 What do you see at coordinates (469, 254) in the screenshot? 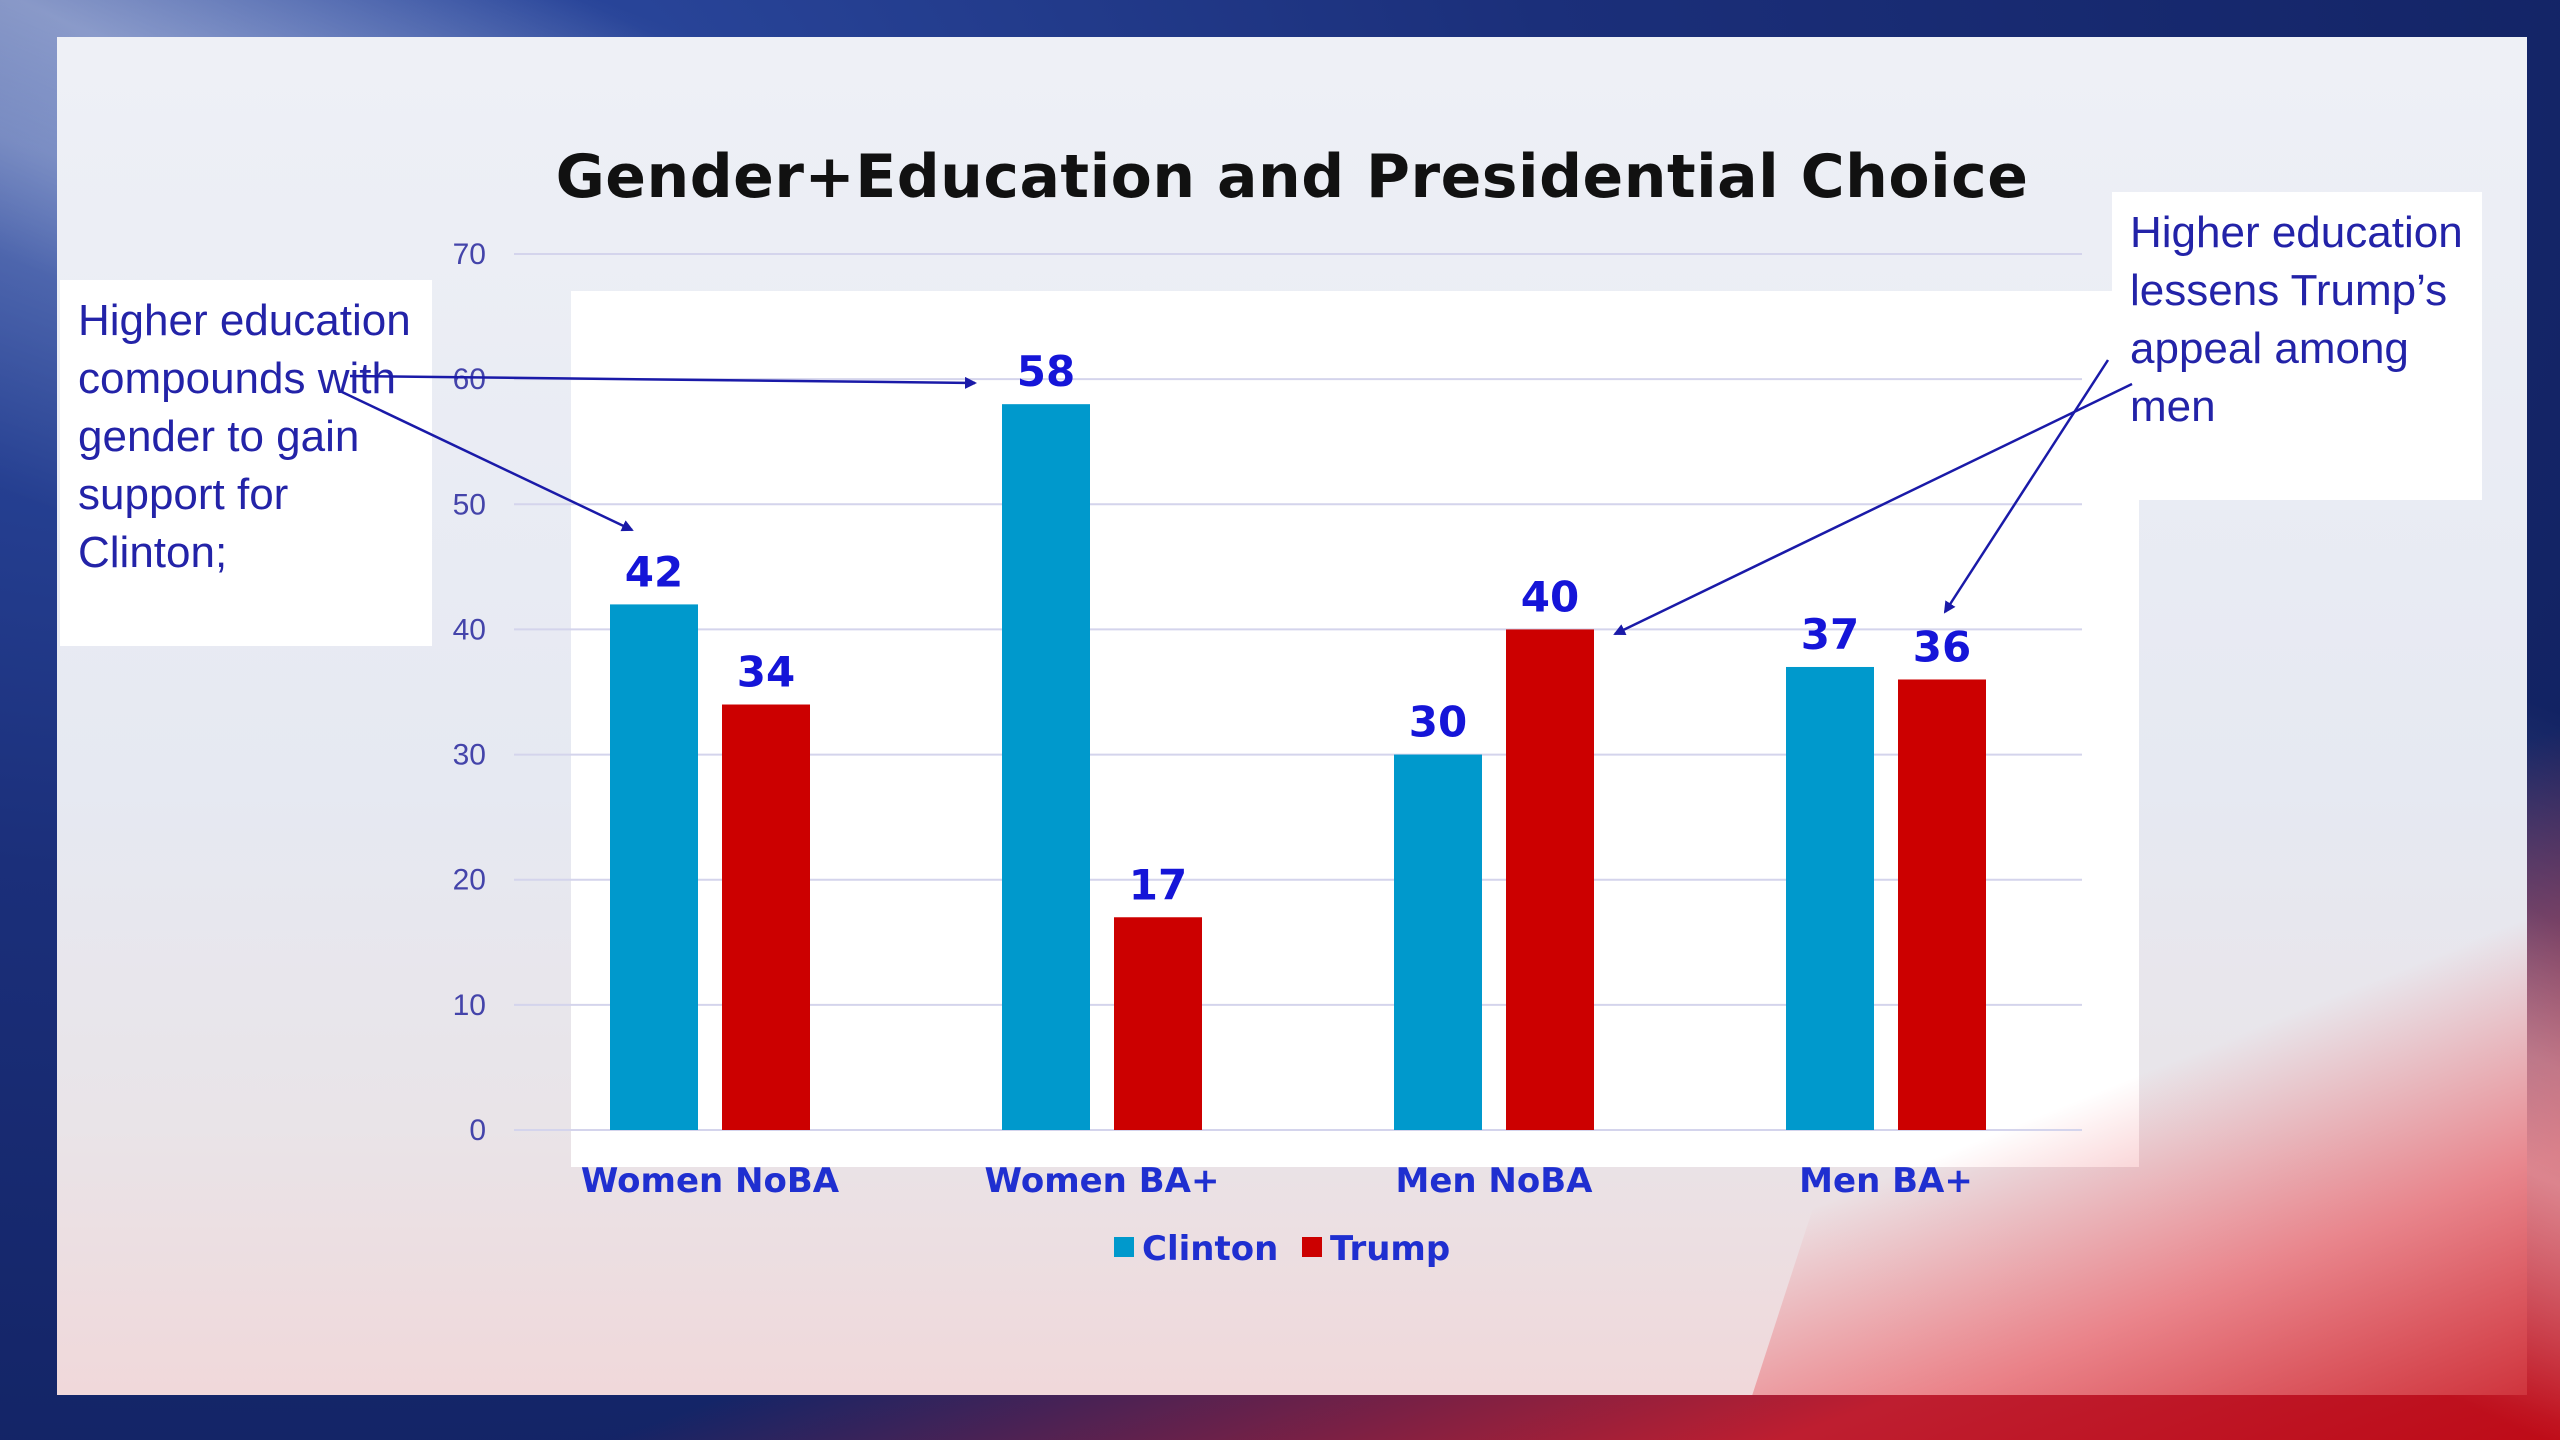
I see `y-tick-label: 70` at bounding box center [469, 254].